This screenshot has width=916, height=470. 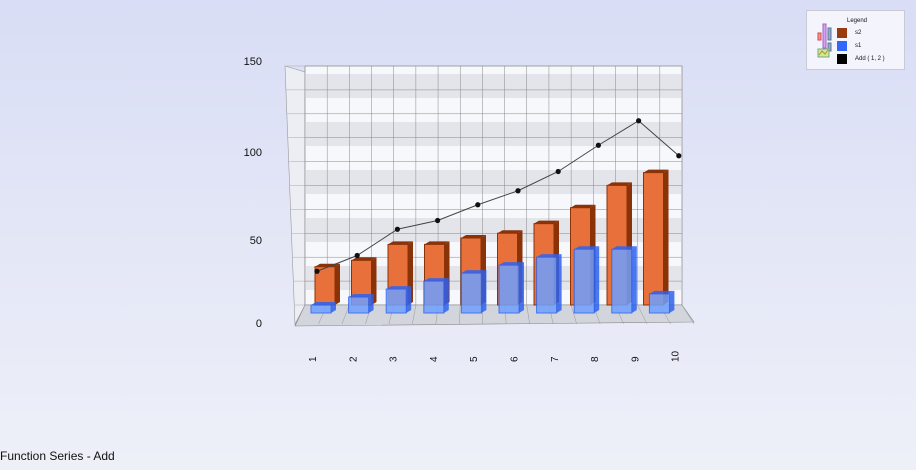 What do you see at coordinates (849, 33) in the screenshot?
I see `legend-item-s2: s2` at bounding box center [849, 33].